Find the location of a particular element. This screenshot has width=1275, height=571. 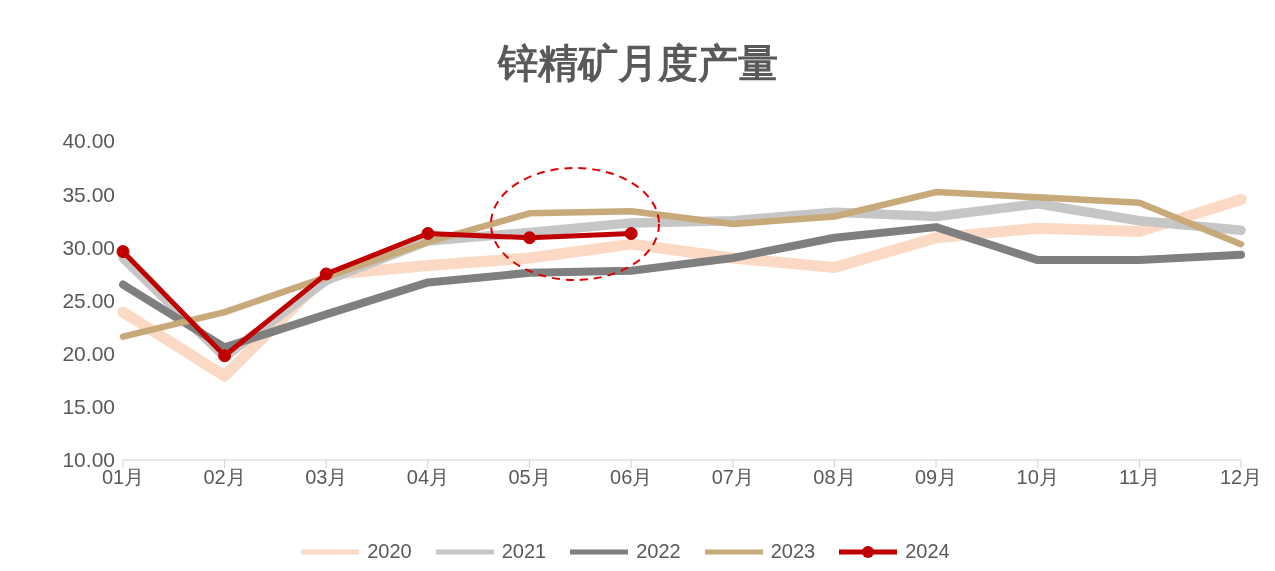

x-tick-label: 10月 is located at coordinates (1037, 477).